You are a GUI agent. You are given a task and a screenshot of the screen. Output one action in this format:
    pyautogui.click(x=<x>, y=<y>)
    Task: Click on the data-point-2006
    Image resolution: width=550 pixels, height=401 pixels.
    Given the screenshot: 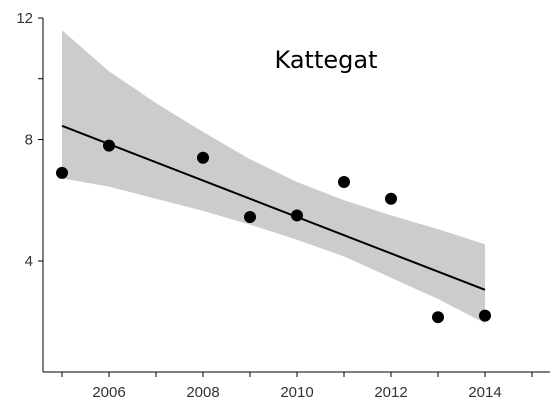 What is the action you would take?
    pyautogui.click(x=109, y=145)
    